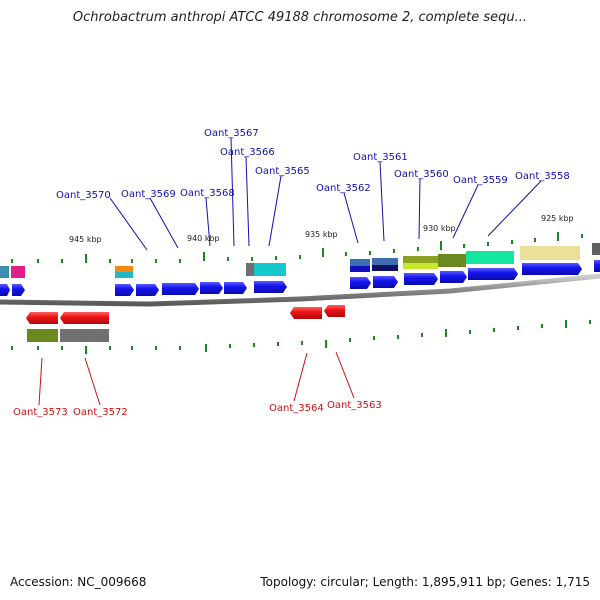 This screenshot has height=600, width=600. Describe the element at coordinates (185, 314) in the screenshot. I see `reverse-gene-arrows` at that location.